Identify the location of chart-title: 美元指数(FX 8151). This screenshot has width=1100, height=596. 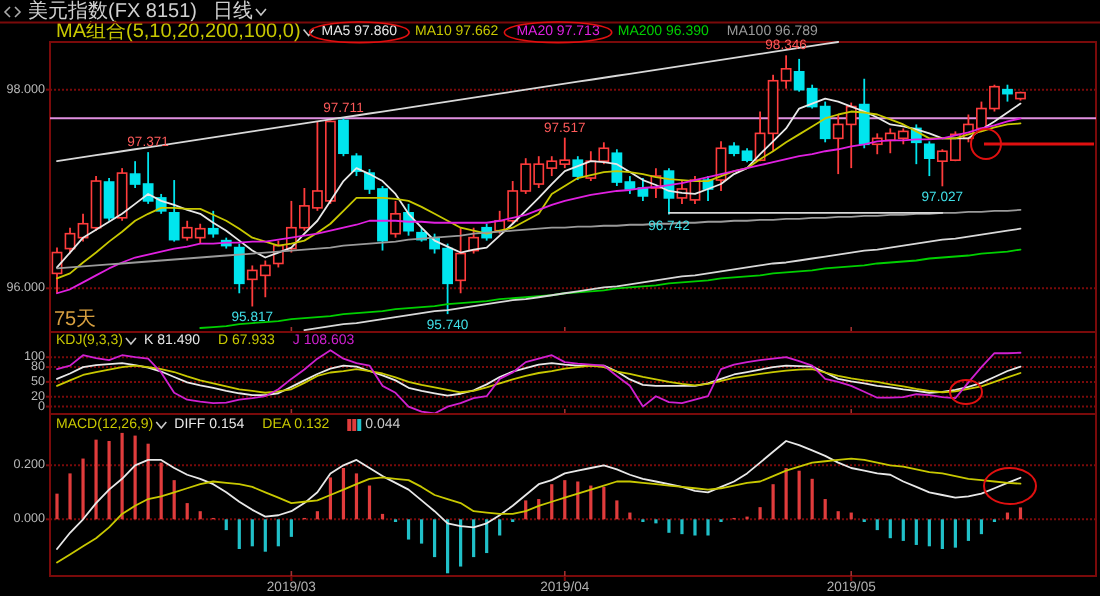
(112, 11).